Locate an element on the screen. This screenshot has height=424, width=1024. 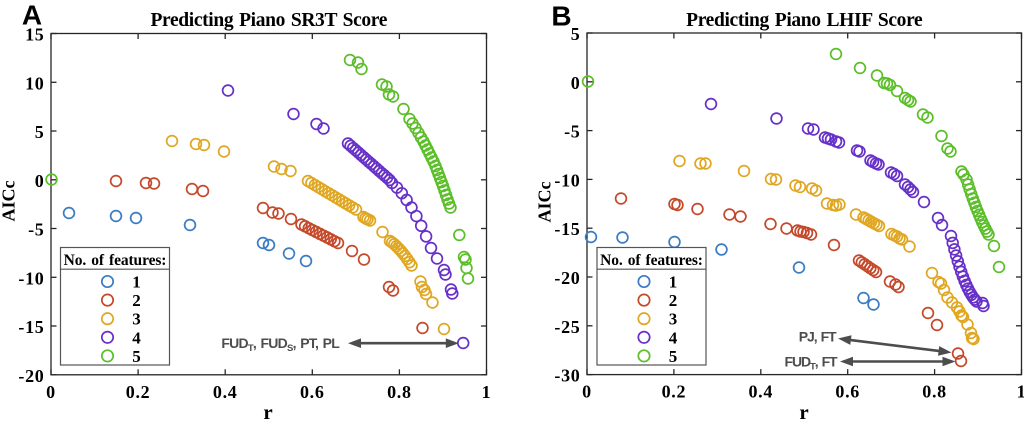
svg-text: Predicting Piano LHIF Score is located at coordinates (804, 20).